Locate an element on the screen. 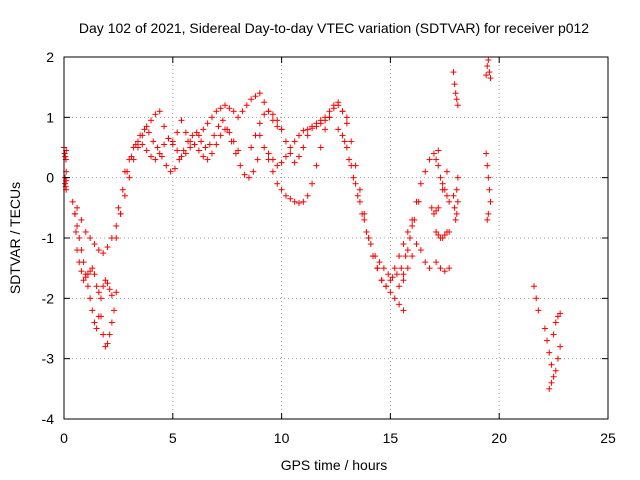 This screenshot has width=640, height=480. y-tick-label: -1 is located at coordinates (48, 238).